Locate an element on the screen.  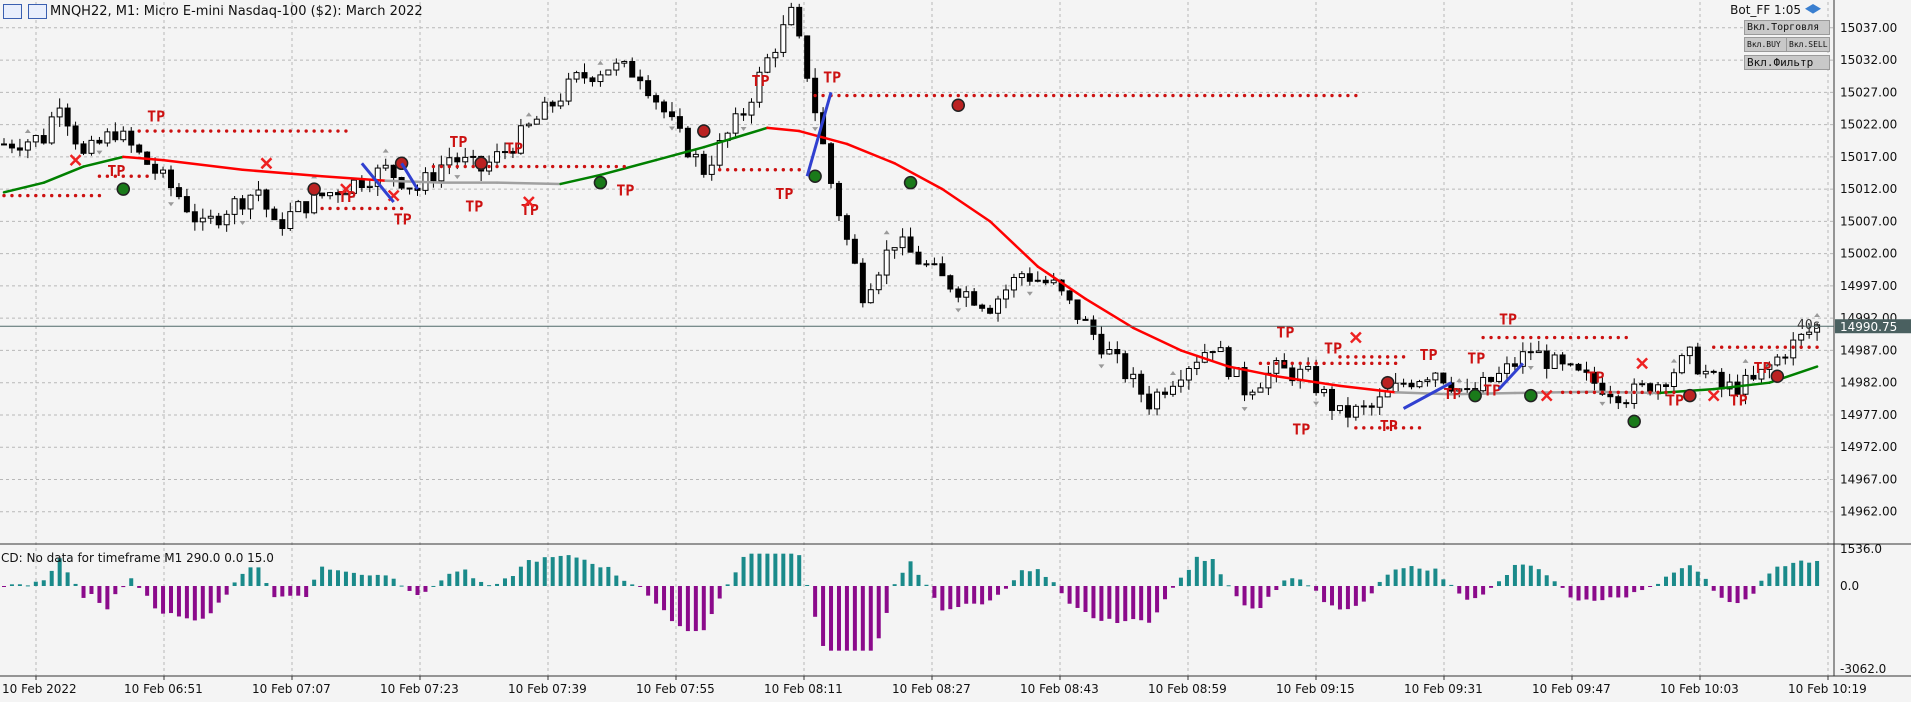
fractal-down-arrow is located at coordinates (958, 310).